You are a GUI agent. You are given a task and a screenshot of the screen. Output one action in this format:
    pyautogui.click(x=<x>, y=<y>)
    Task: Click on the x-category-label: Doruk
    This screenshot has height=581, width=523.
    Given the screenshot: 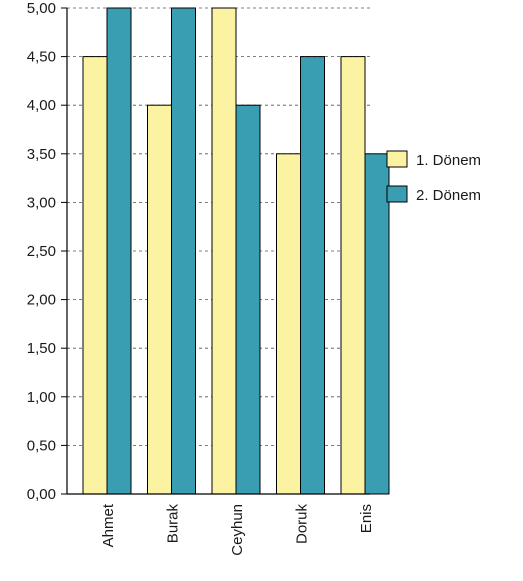 What is the action you would take?
    pyautogui.click(x=302, y=524)
    